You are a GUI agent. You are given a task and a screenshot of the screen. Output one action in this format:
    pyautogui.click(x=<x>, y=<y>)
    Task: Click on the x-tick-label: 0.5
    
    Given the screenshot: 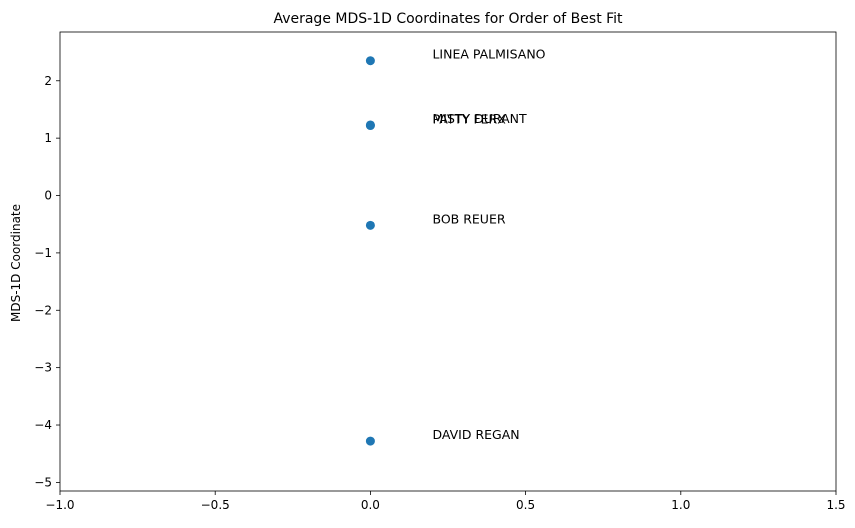 What is the action you would take?
    pyautogui.click(x=525, y=505)
    